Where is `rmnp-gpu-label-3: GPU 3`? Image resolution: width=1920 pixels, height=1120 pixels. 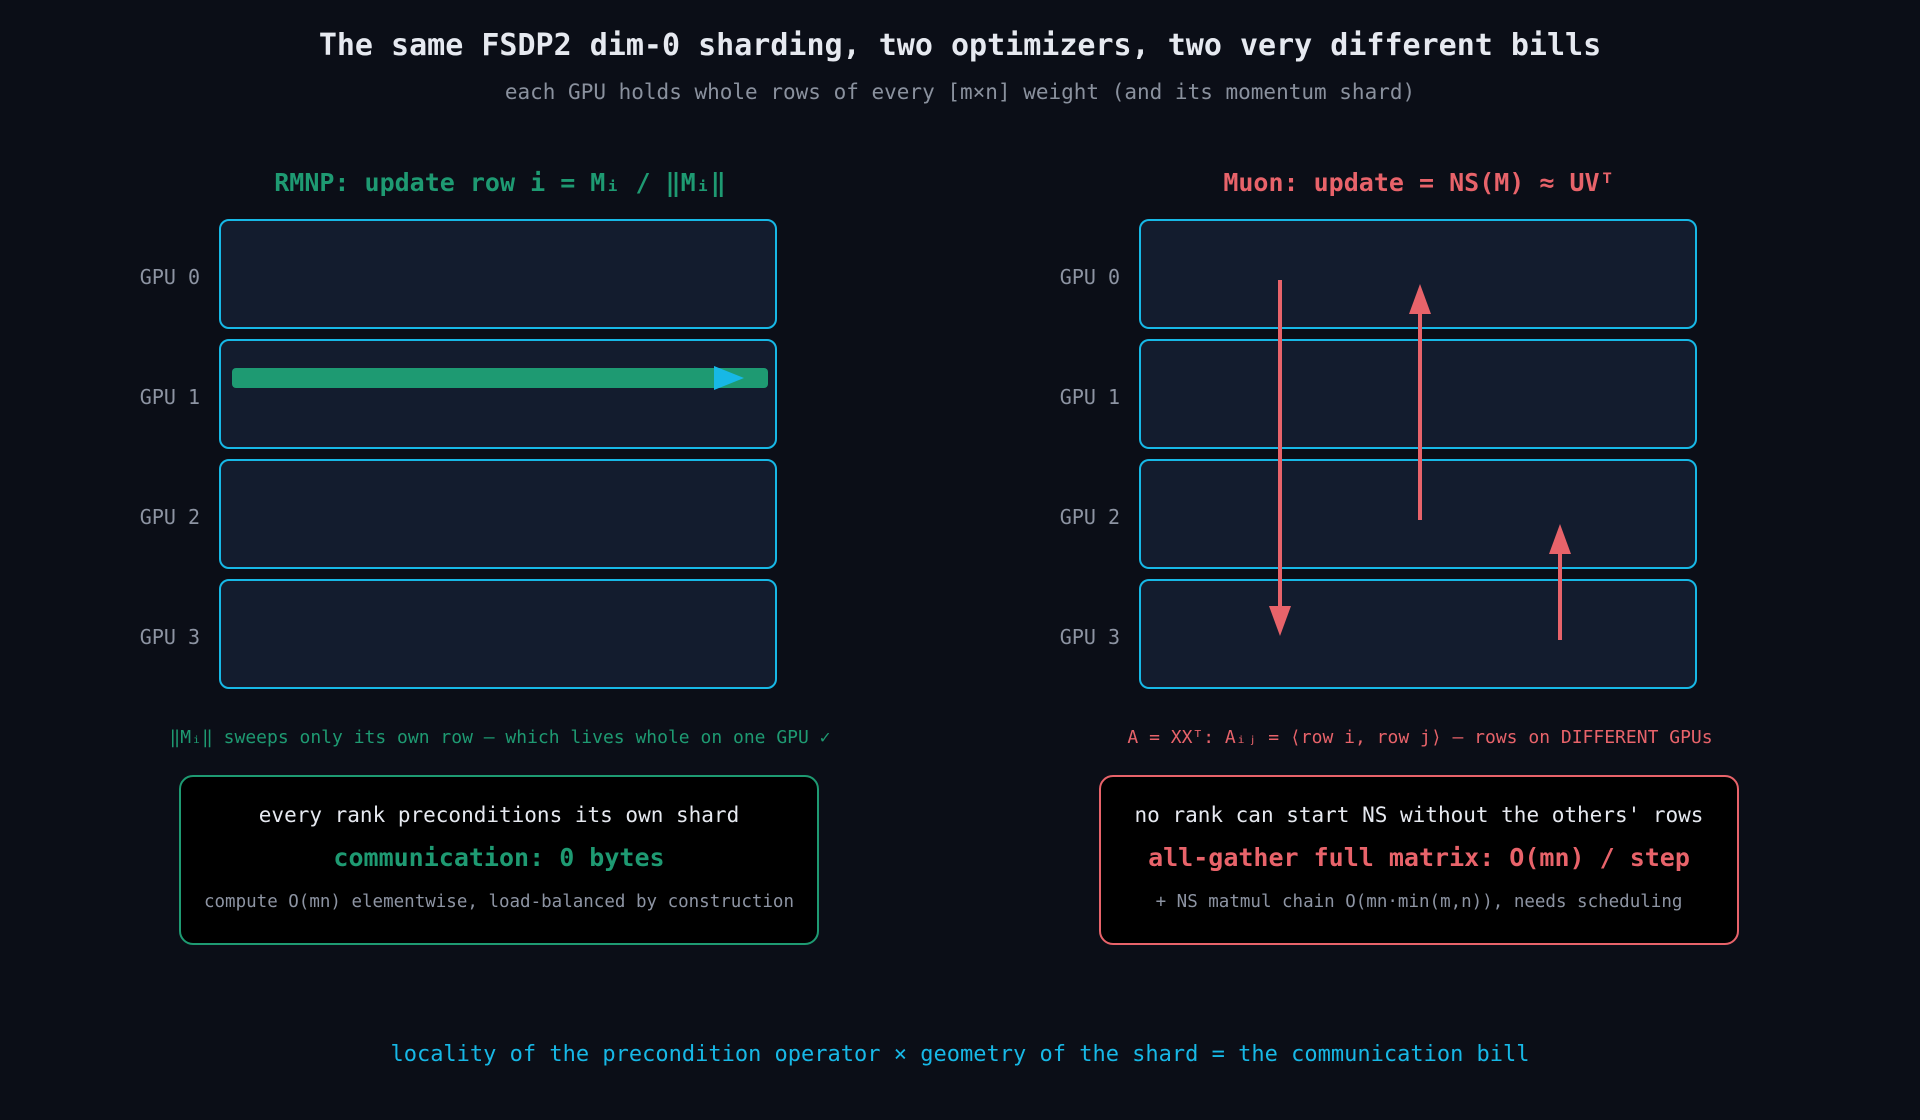
rmnp-gpu-label-3: GPU 3 is located at coordinates (169, 637).